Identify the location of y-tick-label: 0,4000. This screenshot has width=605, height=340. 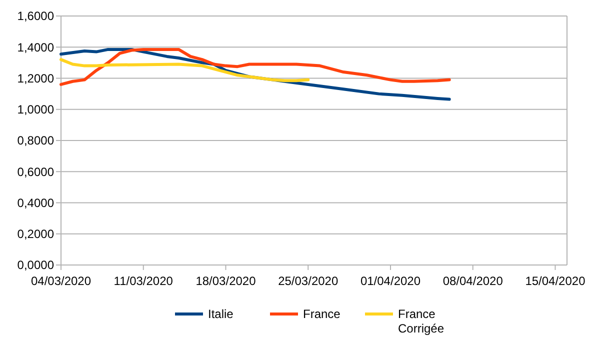
(35, 203).